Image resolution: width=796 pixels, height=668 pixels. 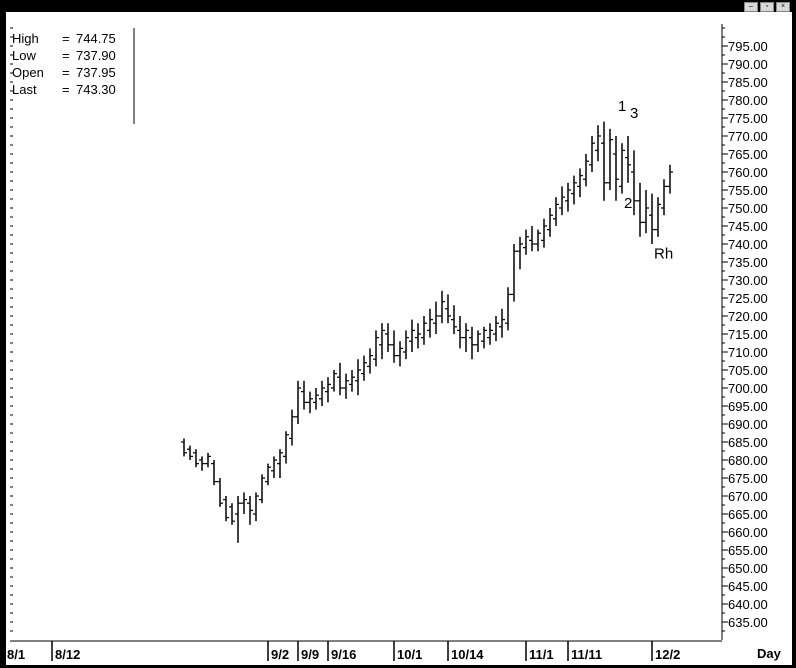 What do you see at coordinates (748, 478) in the screenshot?
I see `price-tick-label: 675.00` at bounding box center [748, 478].